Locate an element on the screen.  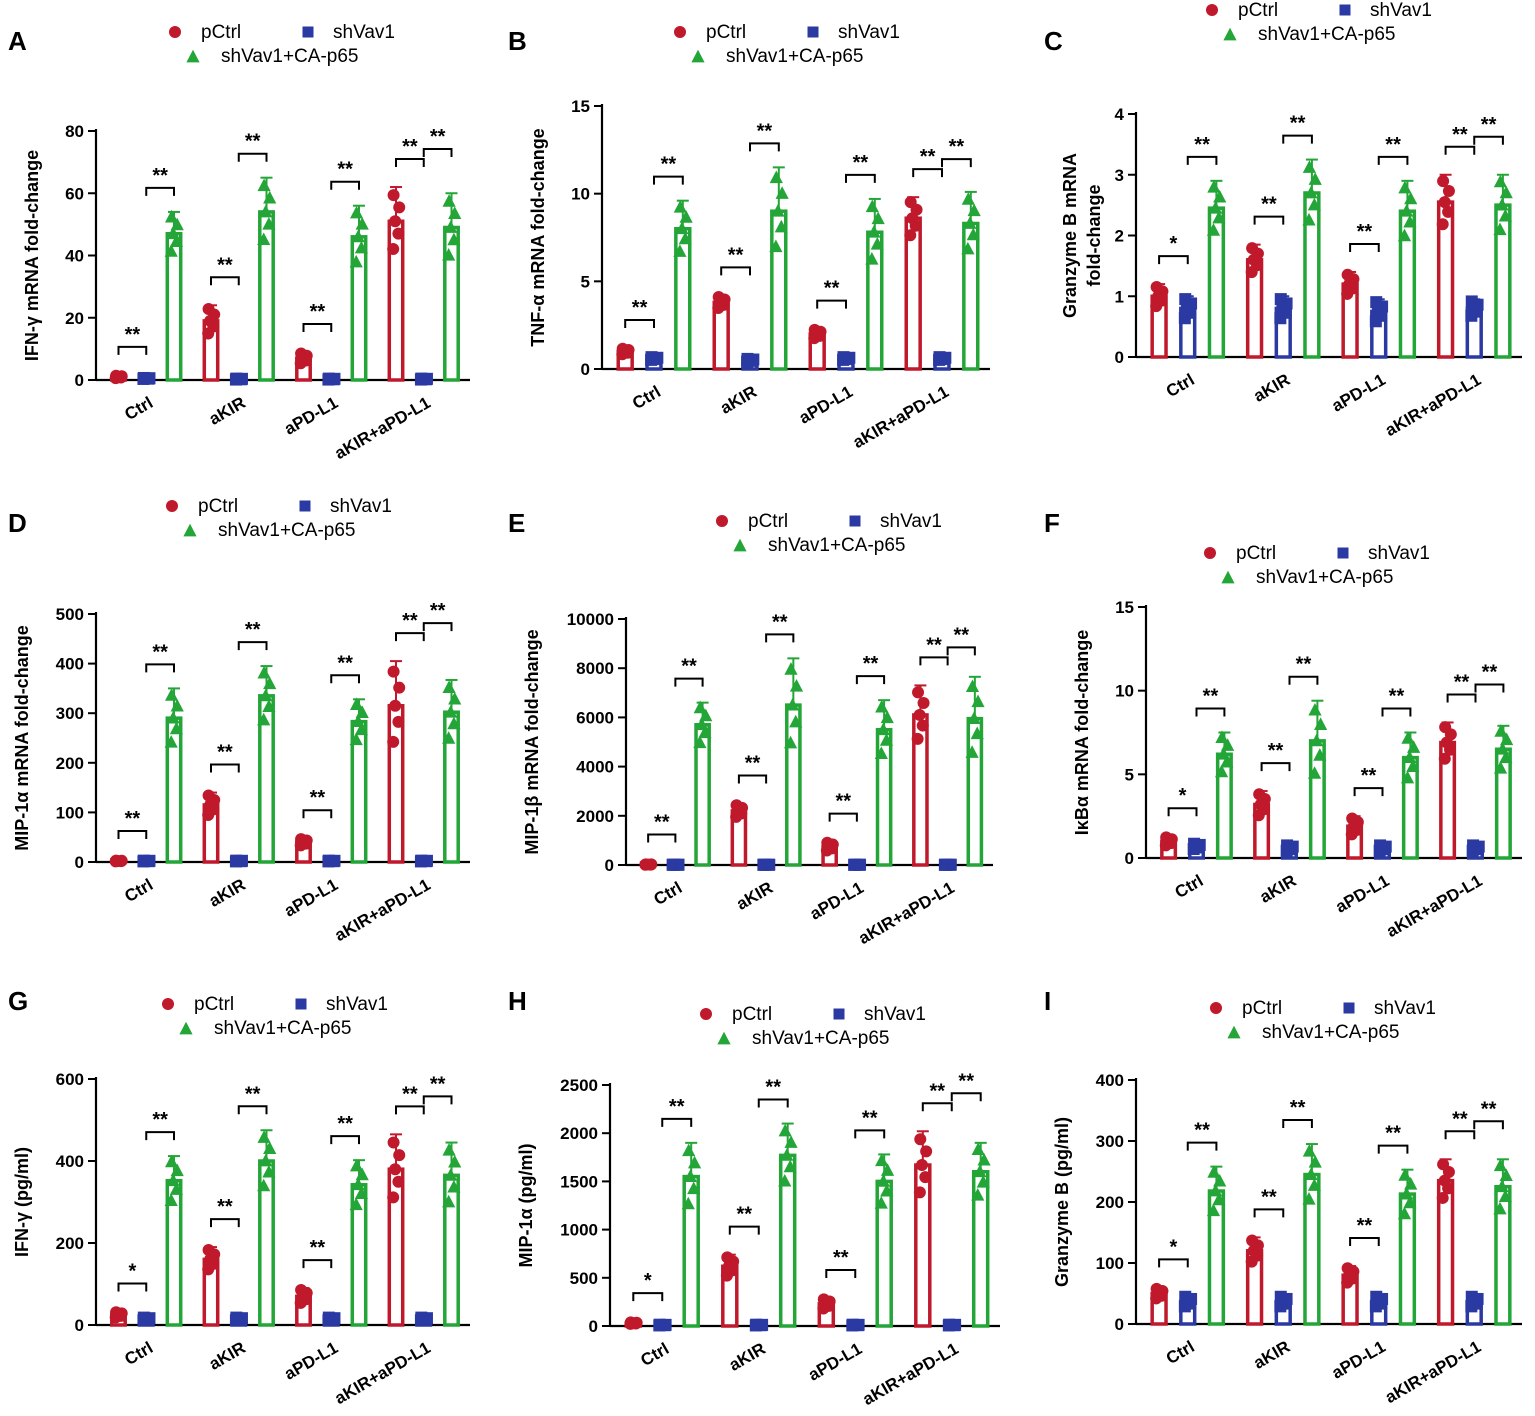
significance-label: * is located at coordinates (132, 1271).